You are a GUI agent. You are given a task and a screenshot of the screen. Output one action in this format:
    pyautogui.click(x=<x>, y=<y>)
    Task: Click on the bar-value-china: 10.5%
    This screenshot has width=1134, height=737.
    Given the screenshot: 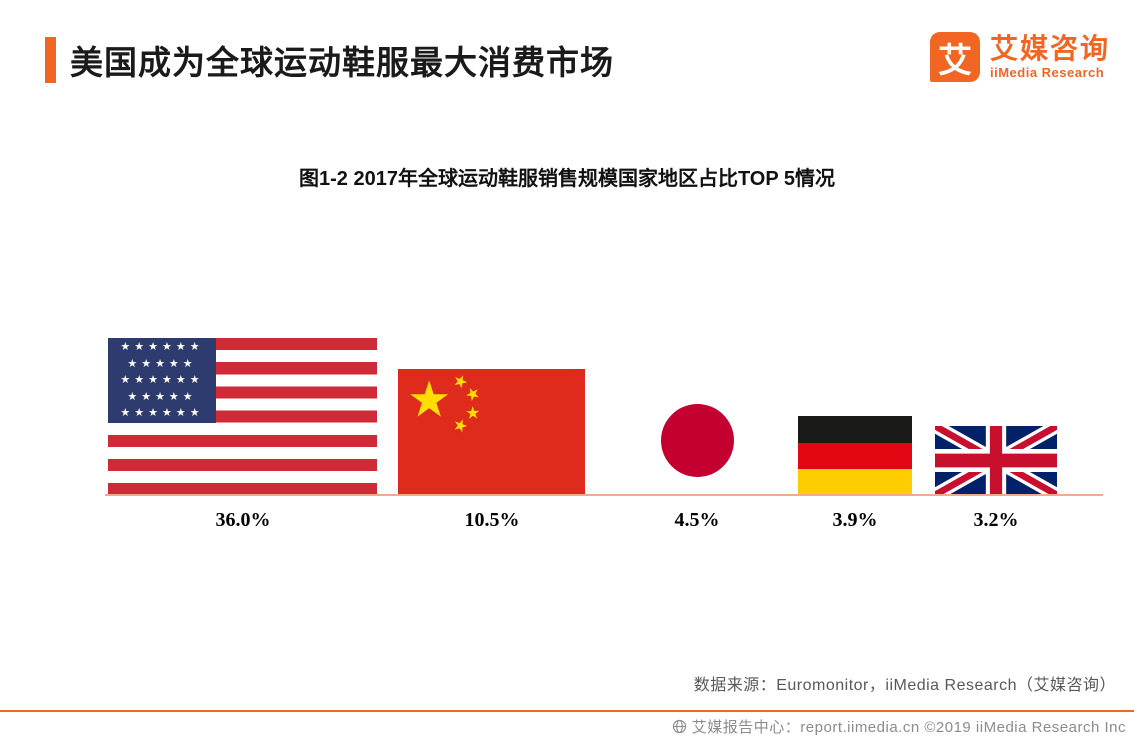 What is the action you would take?
    pyautogui.click(x=492, y=520)
    